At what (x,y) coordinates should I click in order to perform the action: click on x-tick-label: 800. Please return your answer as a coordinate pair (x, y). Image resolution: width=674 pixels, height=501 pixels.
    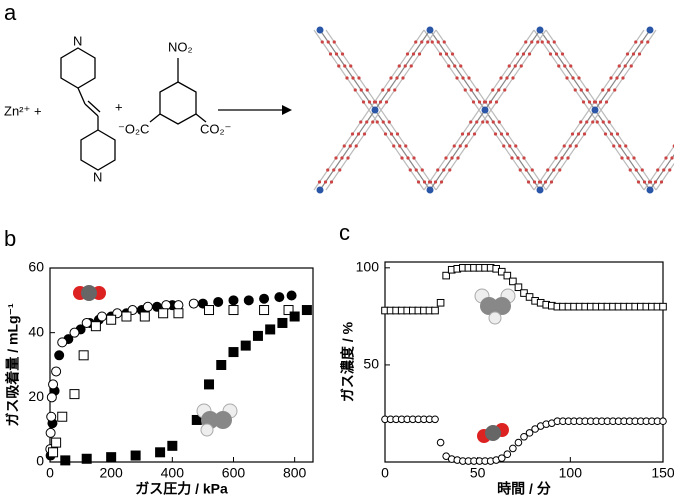
    Looking at the image, I should click on (295, 473).